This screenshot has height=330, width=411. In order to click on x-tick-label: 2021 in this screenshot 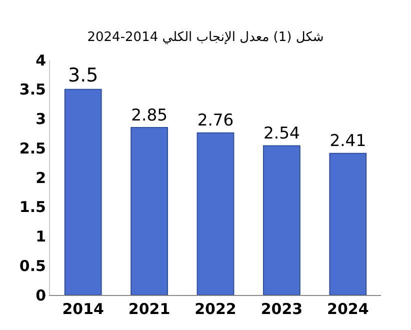, I will do `click(149, 309)`.